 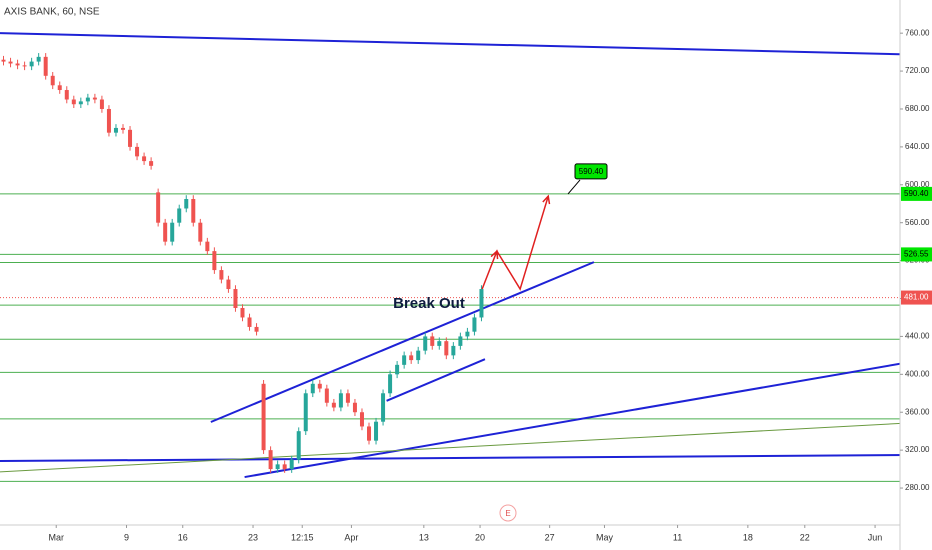 I want to click on x-tick-label: 16, so click(x=183, y=537).